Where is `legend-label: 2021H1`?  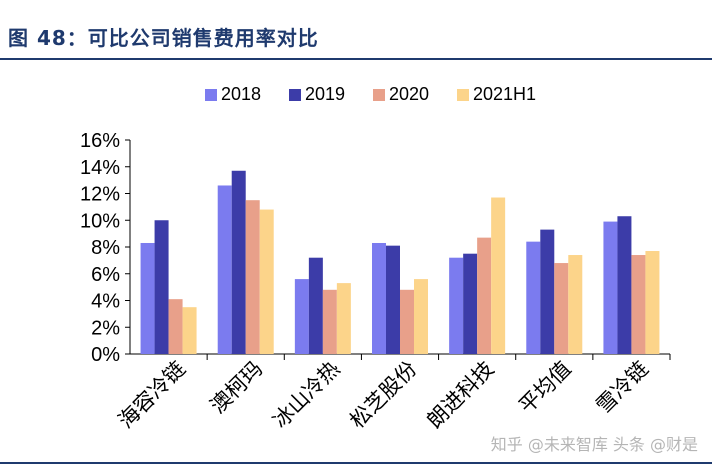
legend-label: 2021H1 is located at coordinates (504, 94).